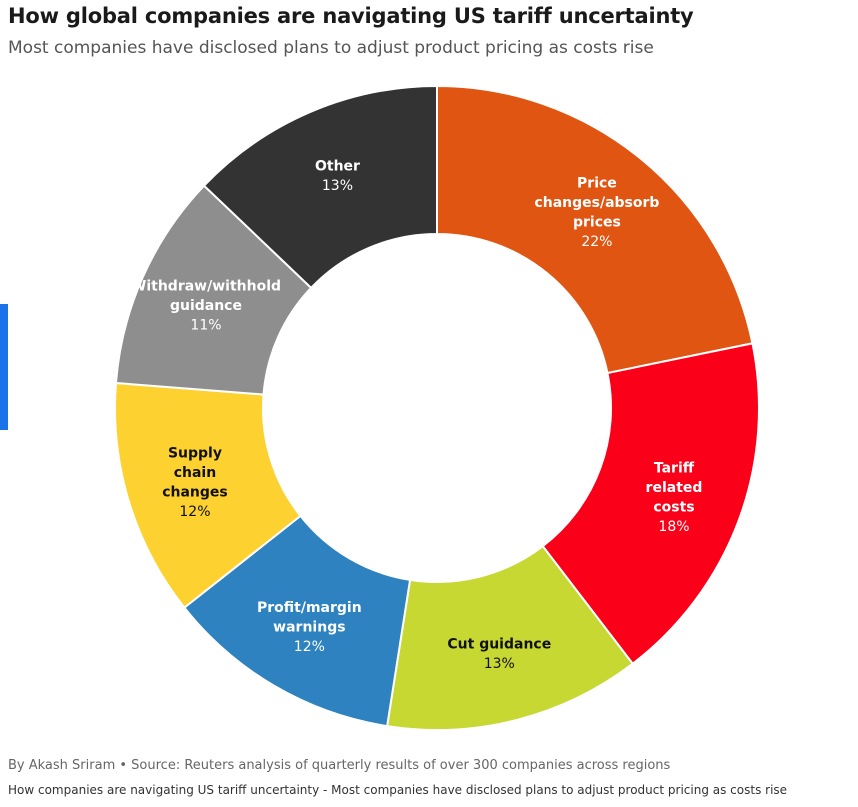  I want to click on label-value: 22%, so click(596, 242).